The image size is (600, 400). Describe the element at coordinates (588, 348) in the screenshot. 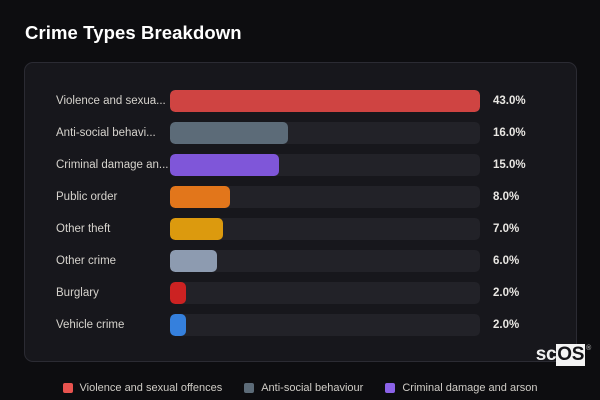

I see `watermark-registered-icon: ®` at that location.